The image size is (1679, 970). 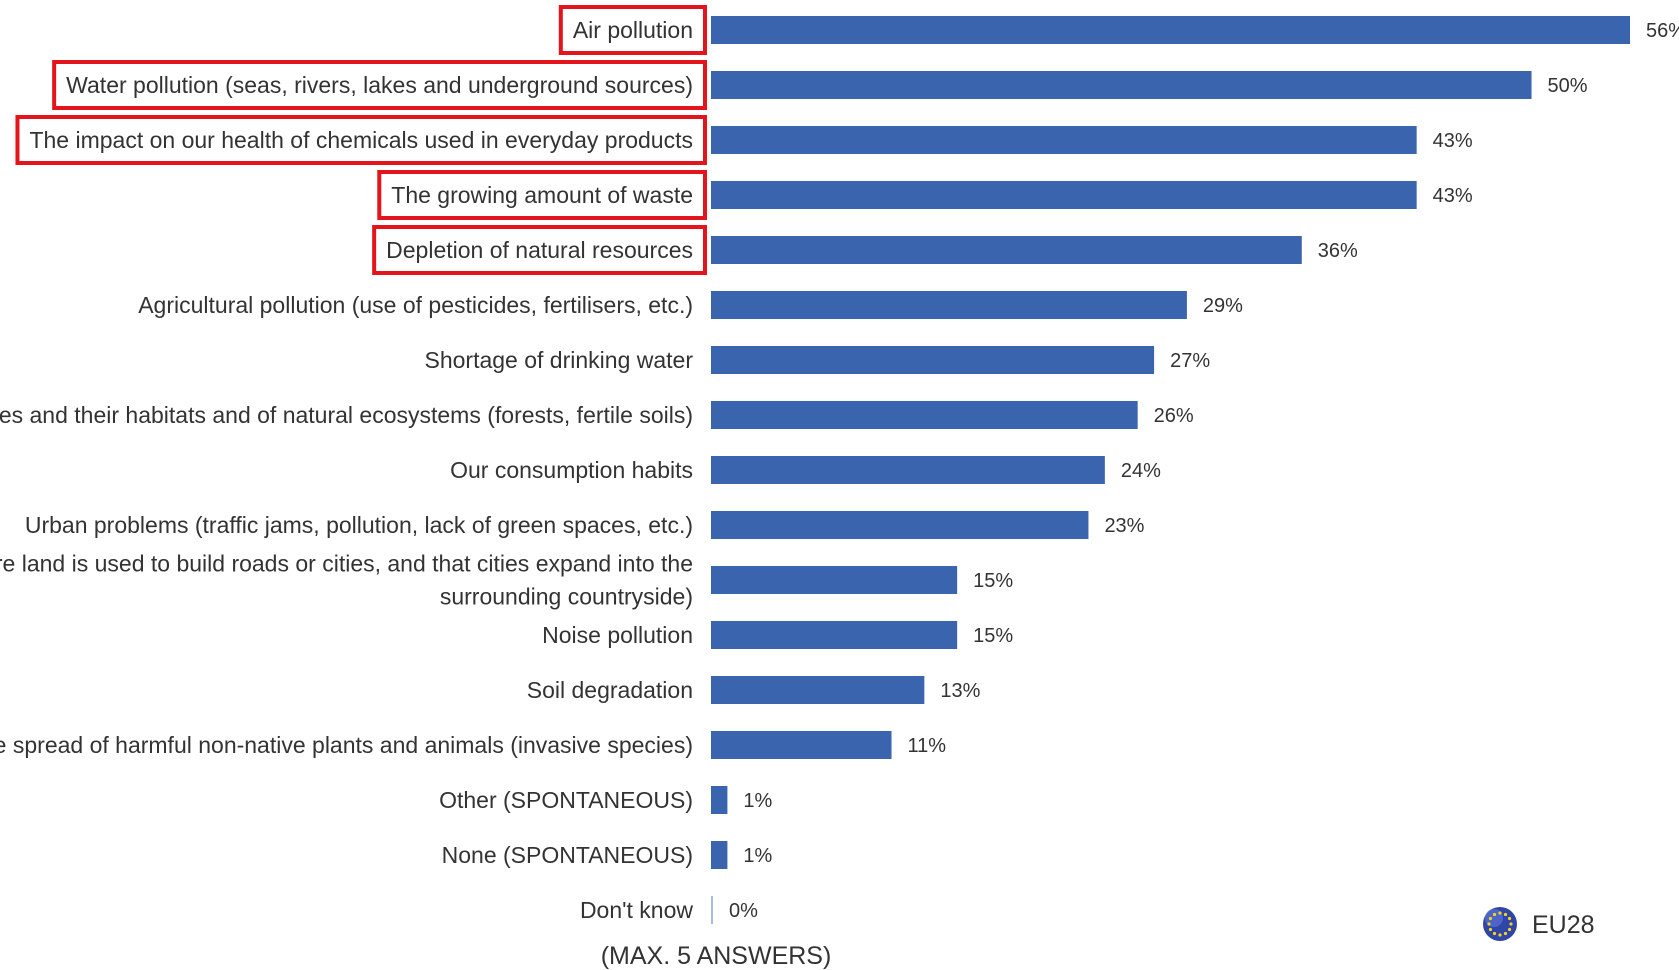 I want to click on value-label: 0%, so click(x=743, y=911).